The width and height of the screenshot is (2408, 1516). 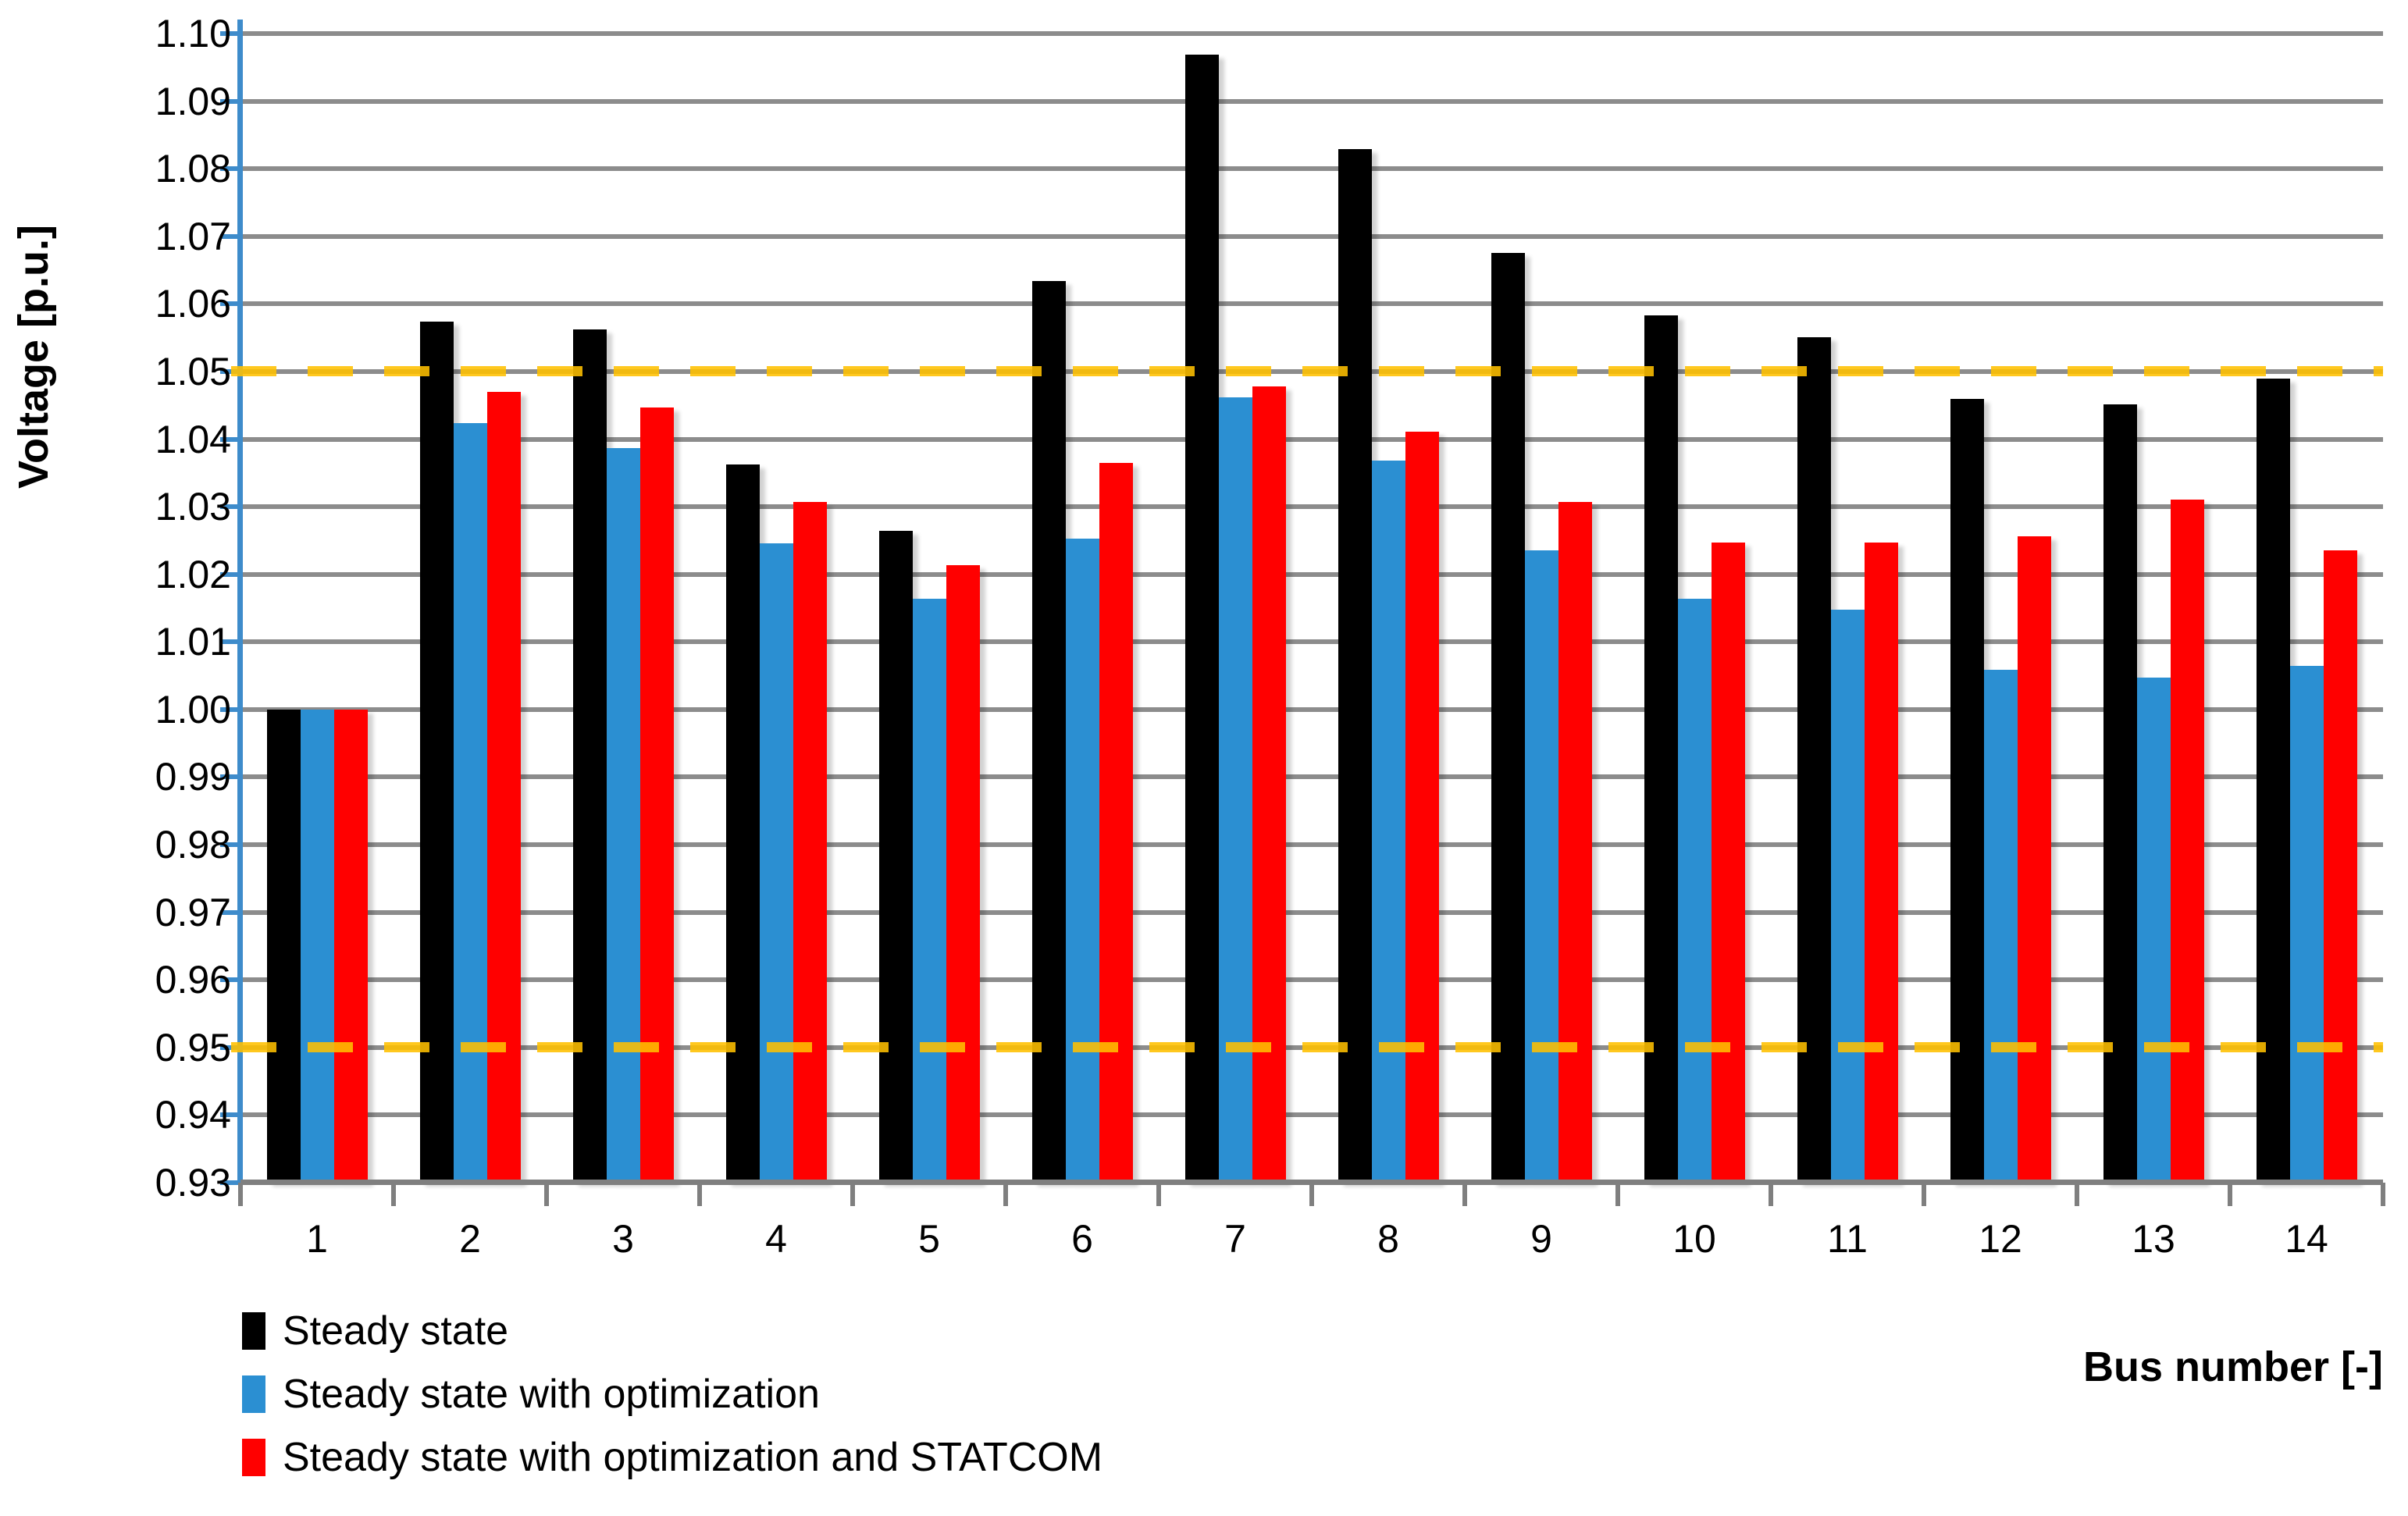 I want to click on y-tick-label: 0.94, so click(x=193, y=1115).